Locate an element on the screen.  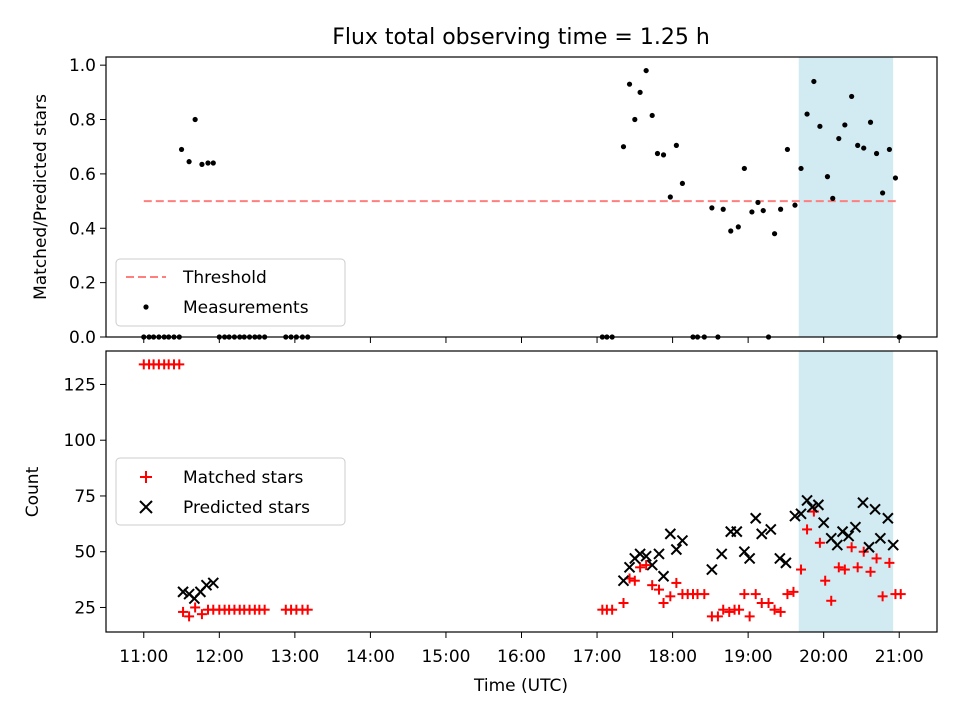
y-tick-label: 125 is located at coordinates (80, 385).